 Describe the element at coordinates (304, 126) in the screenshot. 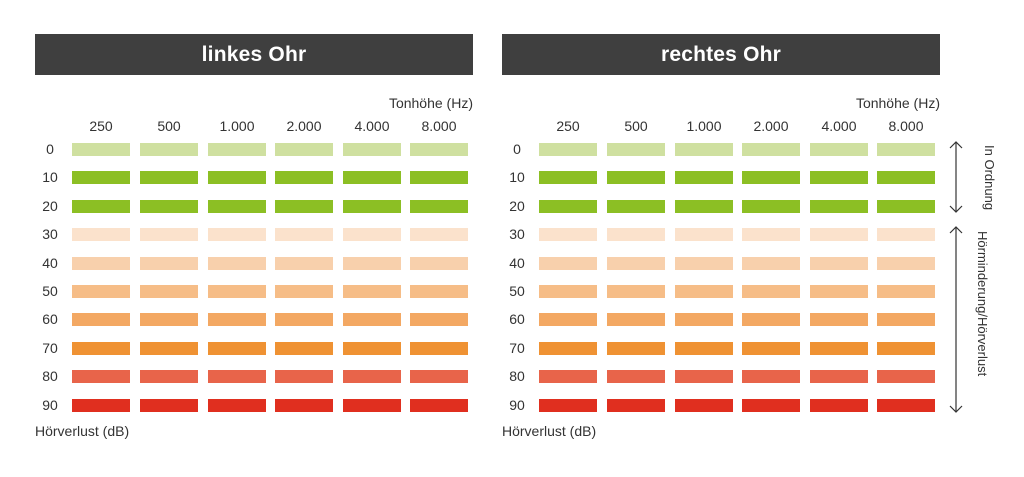

I see `frequency-tick-label: 2.000` at that location.